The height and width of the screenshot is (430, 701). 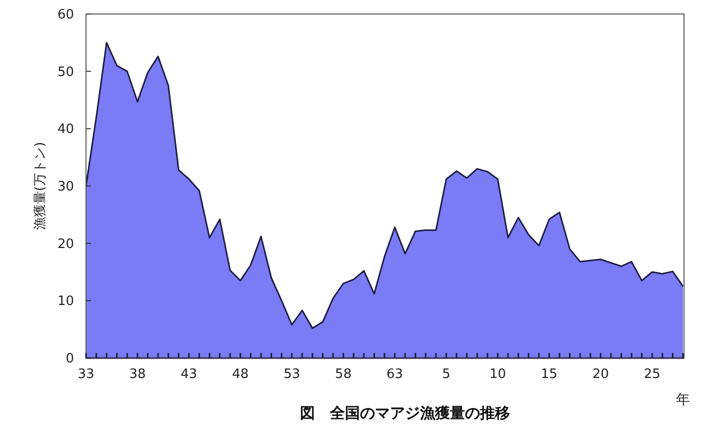 What do you see at coordinates (292, 374) in the screenshot?
I see `x-tick-label: 53` at bounding box center [292, 374].